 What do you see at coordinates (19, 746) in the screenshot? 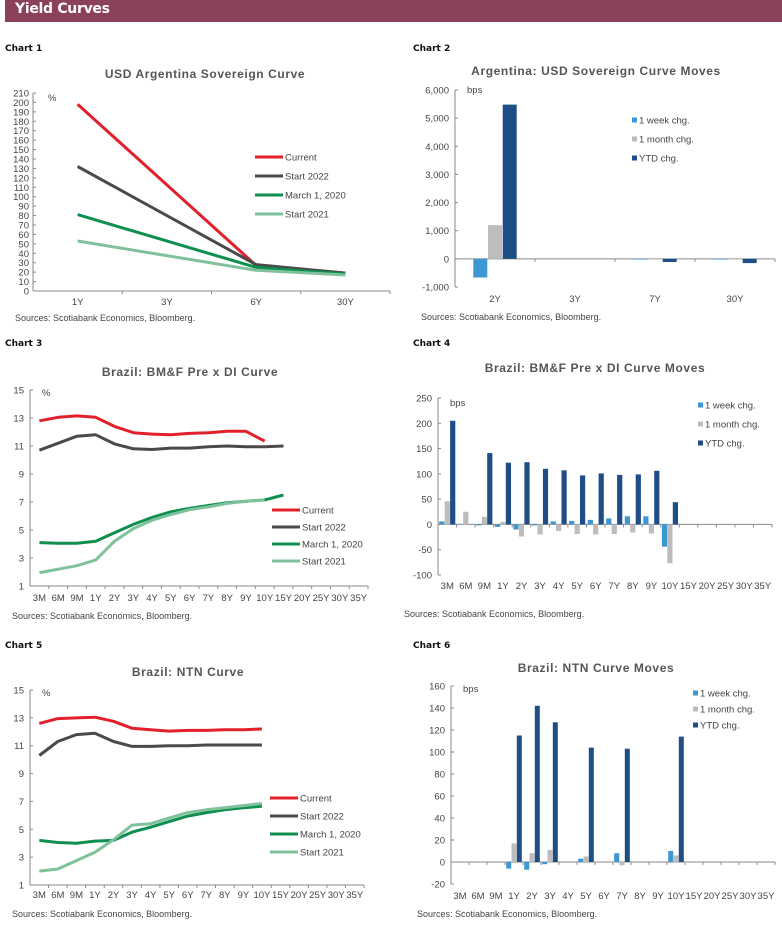
I see `y-tick-label: 11` at bounding box center [19, 746].